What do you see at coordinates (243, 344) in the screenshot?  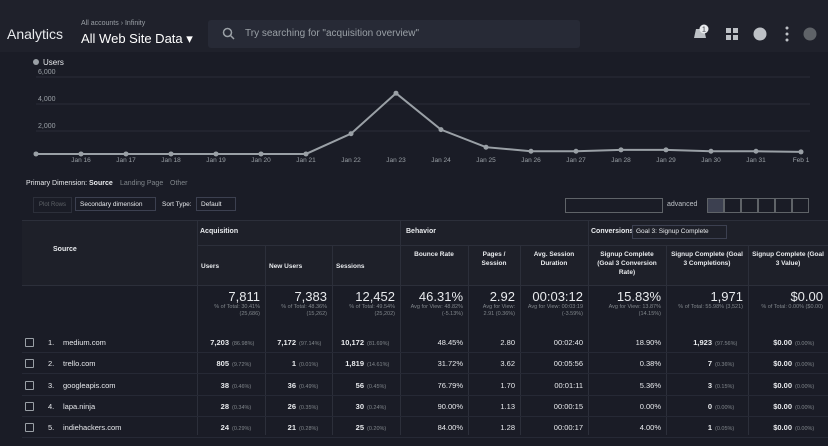 I see `cell-percent: (86.98%)` at bounding box center [243, 344].